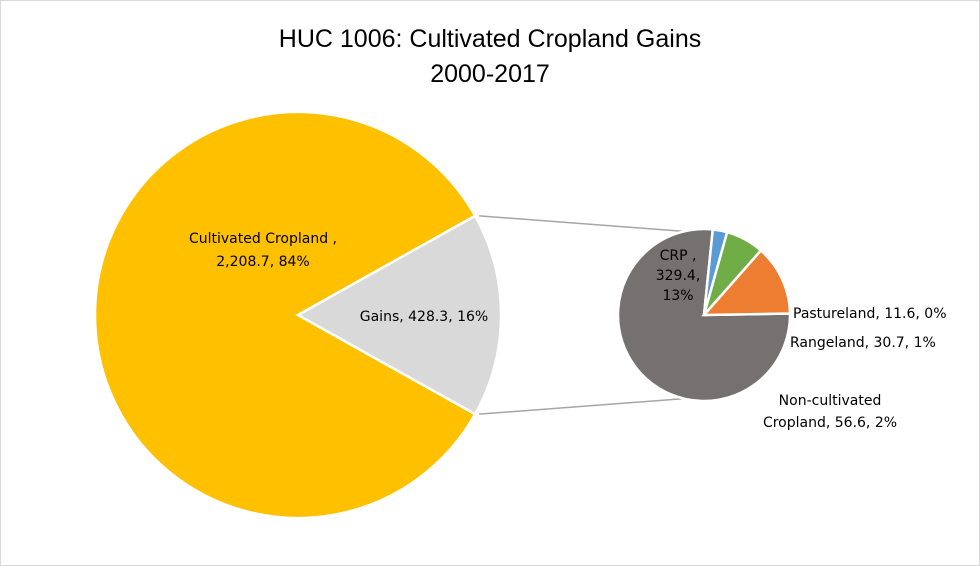  What do you see at coordinates (586, 224) in the screenshot?
I see `connector-line-top` at bounding box center [586, 224].